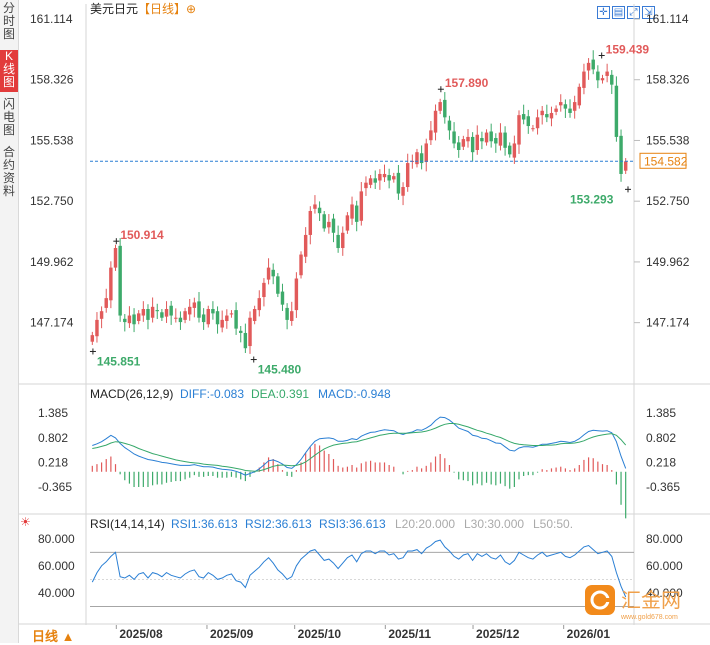  What do you see at coordinates (52, 323) in the screenshot?
I see `price-tick-left: 147.174` at bounding box center [52, 323].